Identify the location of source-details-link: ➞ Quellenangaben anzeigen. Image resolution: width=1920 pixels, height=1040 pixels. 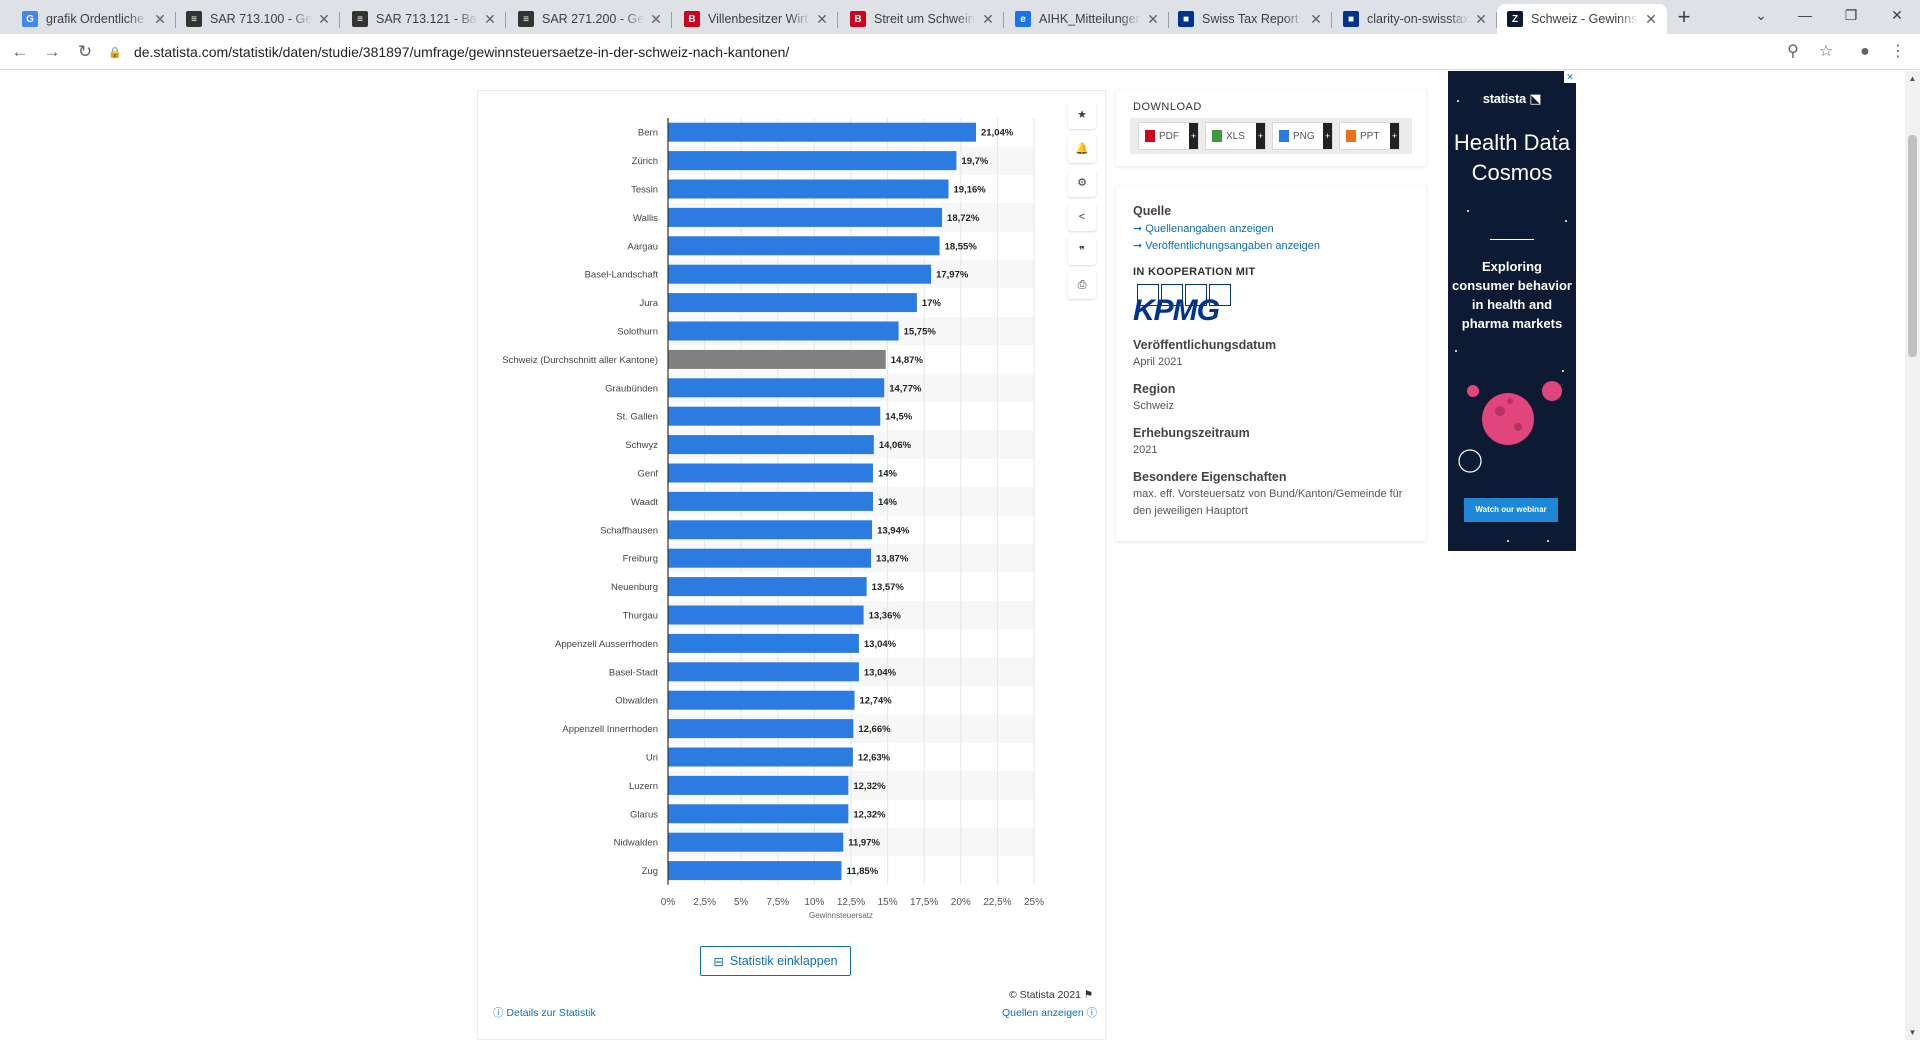
(1203, 229).